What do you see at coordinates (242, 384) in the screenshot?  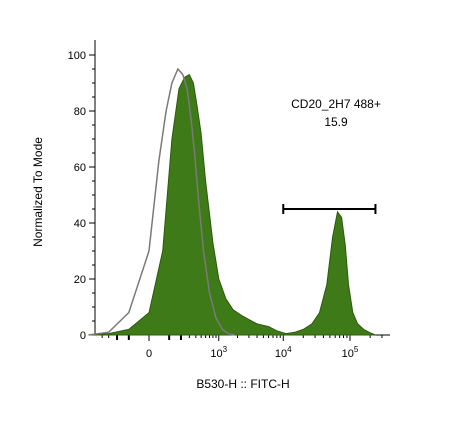 I see `x-axis-title: B530-H :: FITC-H` at bounding box center [242, 384].